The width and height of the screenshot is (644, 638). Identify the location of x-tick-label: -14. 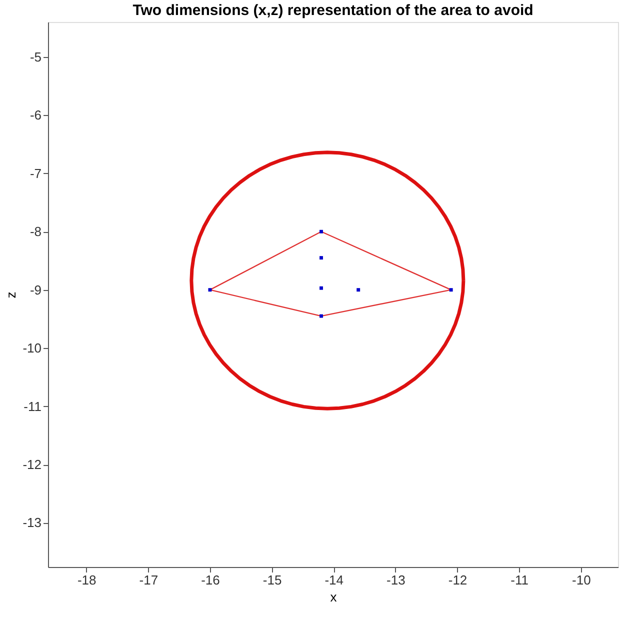
(334, 580).